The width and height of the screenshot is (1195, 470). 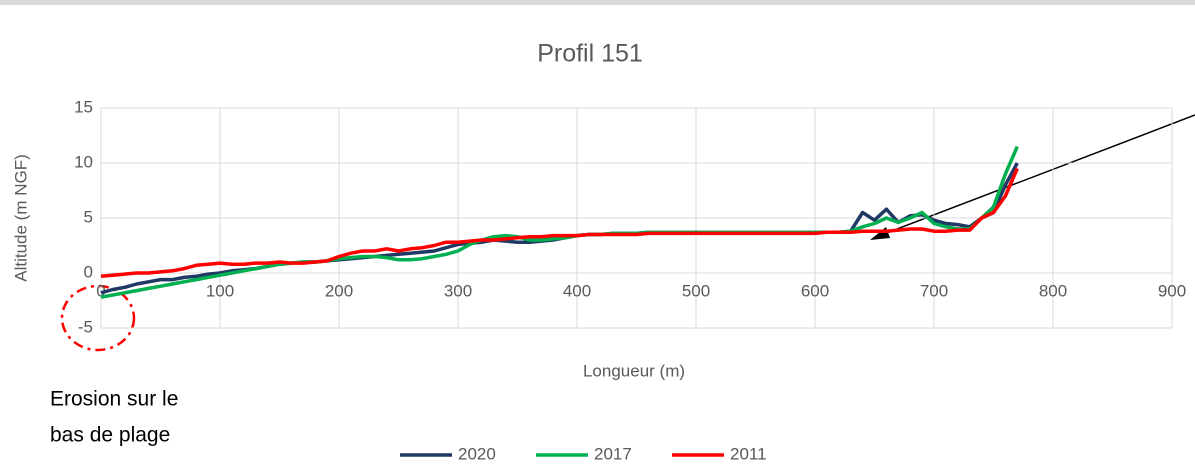 I want to click on legend-label: 2017, so click(x=613, y=453).